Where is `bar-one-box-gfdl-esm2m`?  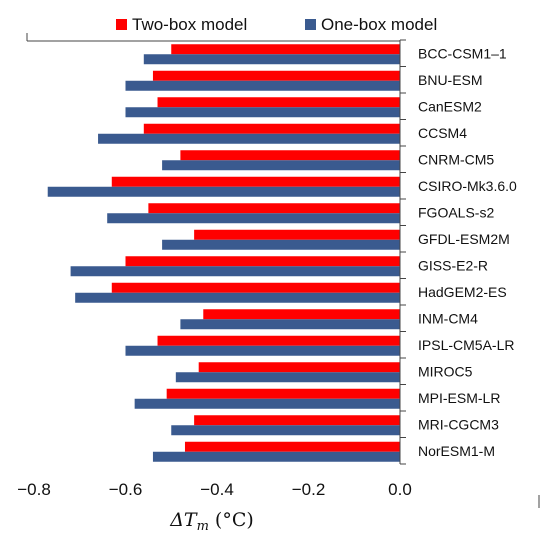
bar-one-box-gfdl-esm2m is located at coordinates (281, 244).